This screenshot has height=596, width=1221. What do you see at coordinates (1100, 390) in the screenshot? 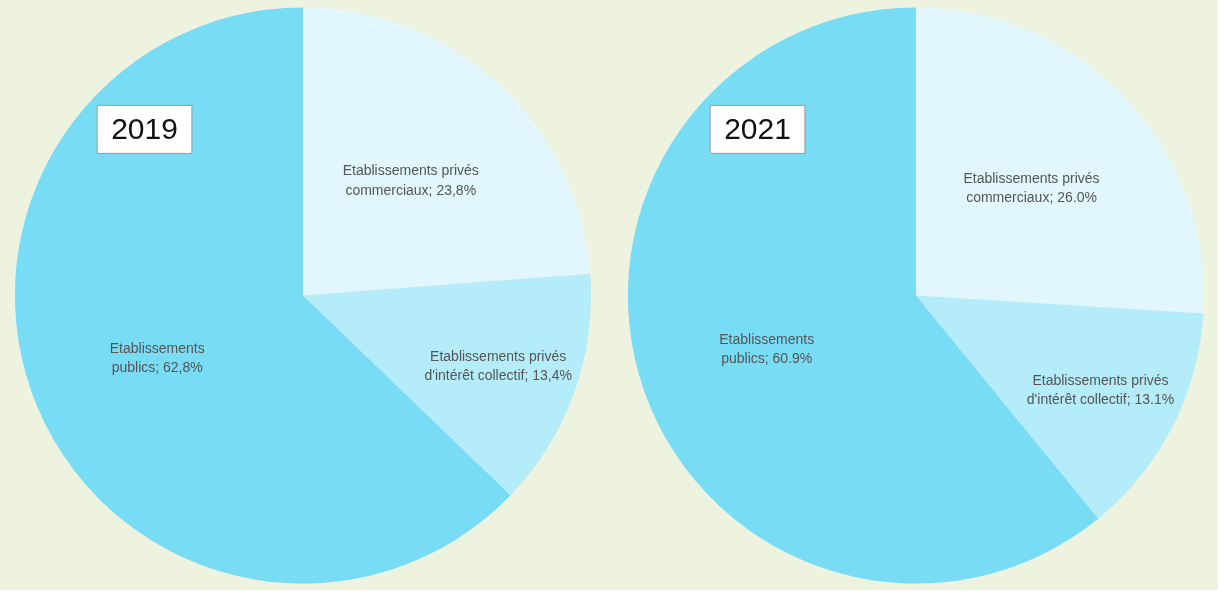
I see `slice-label: Etablissements privés d'intérêt collectif; 13.1%` at bounding box center [1100, 390].